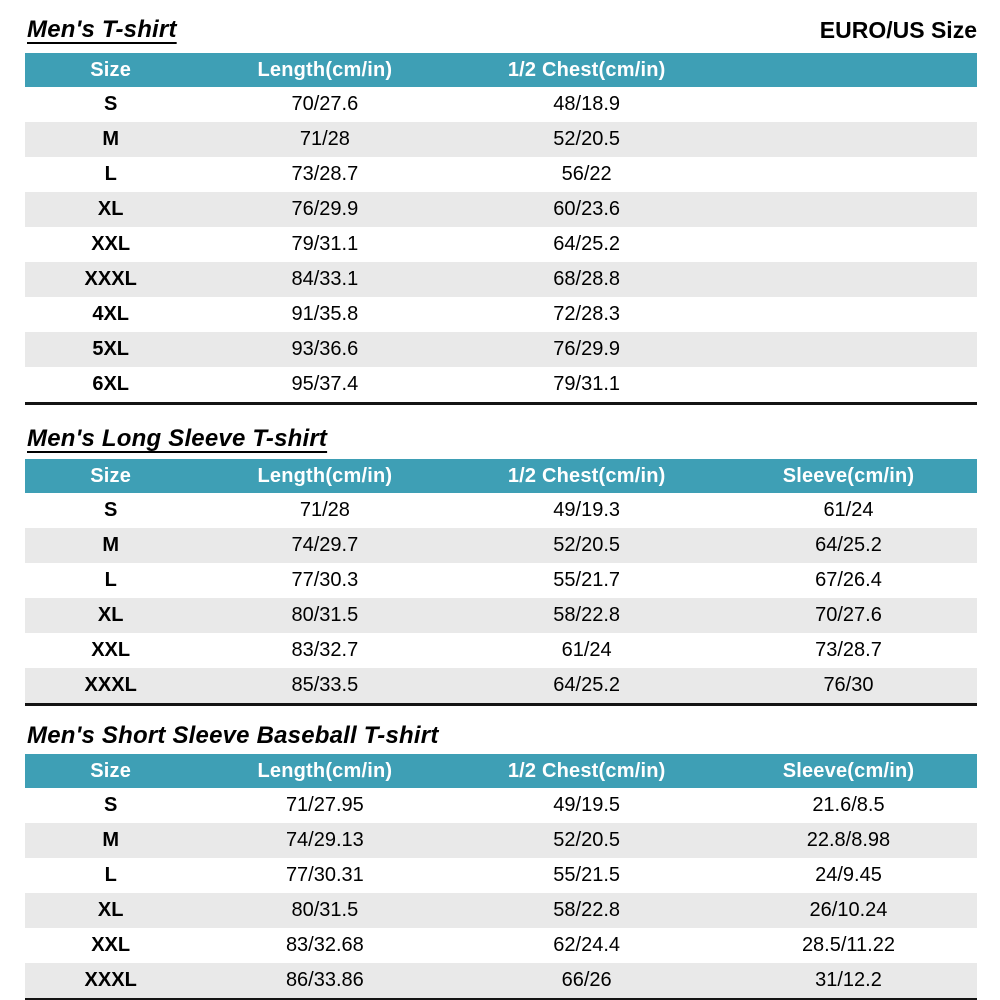  Describe the element at coordinates (848, 685) in the screenshot. I see `measurement-cell: 76/30` at that location.